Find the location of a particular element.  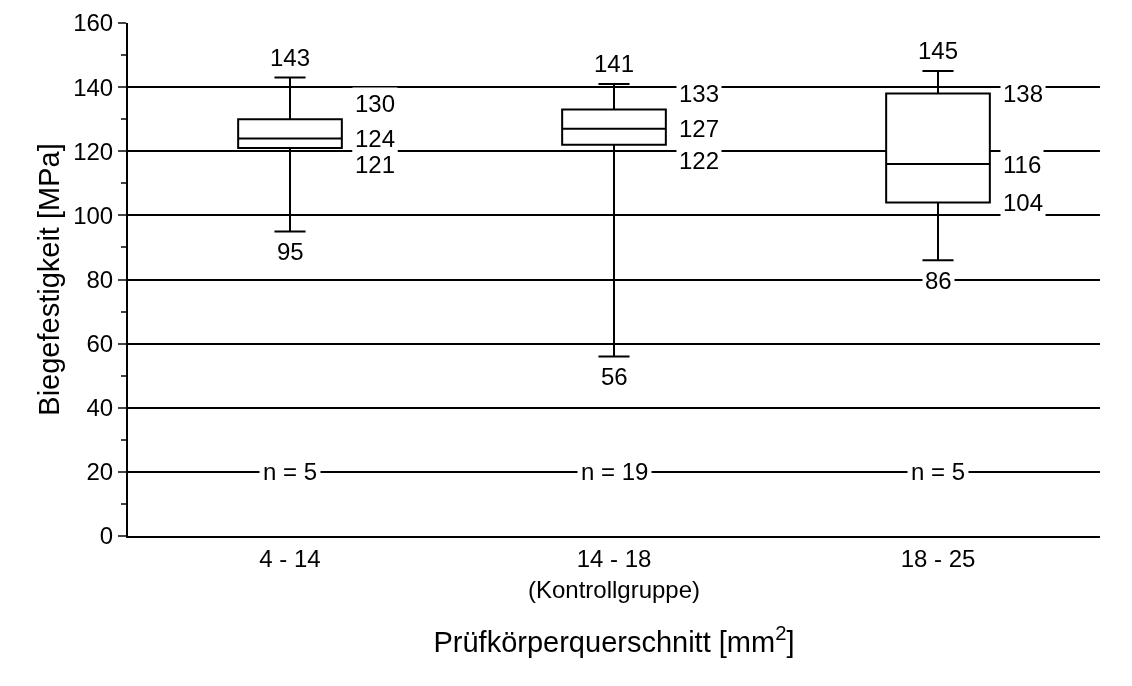

y-tick-label: 0 is located at coordinates (106, 536).